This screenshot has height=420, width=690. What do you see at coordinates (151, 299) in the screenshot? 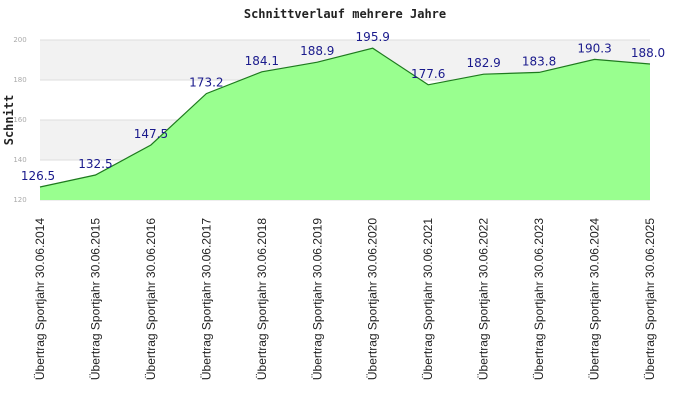
I see `x-tick-label: Übertrag Sportjahr 30.06.2016` at bounding box center [151, 299].